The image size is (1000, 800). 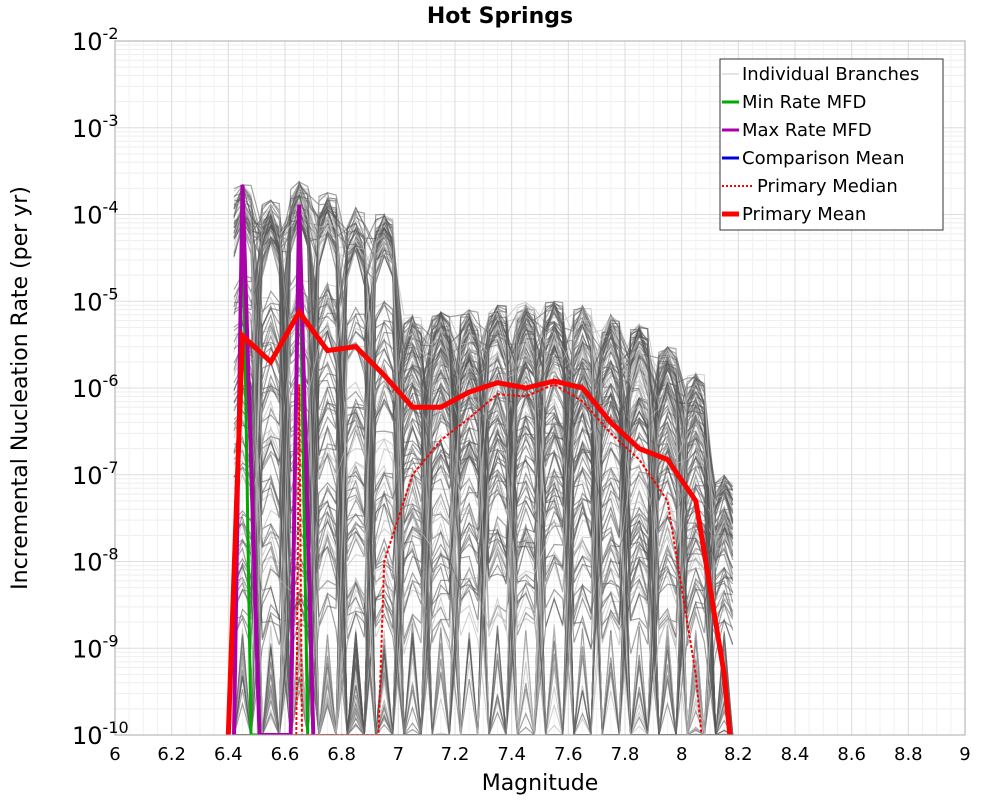 I want to click on x-tick-label: 7, so click(x=398, y=754).